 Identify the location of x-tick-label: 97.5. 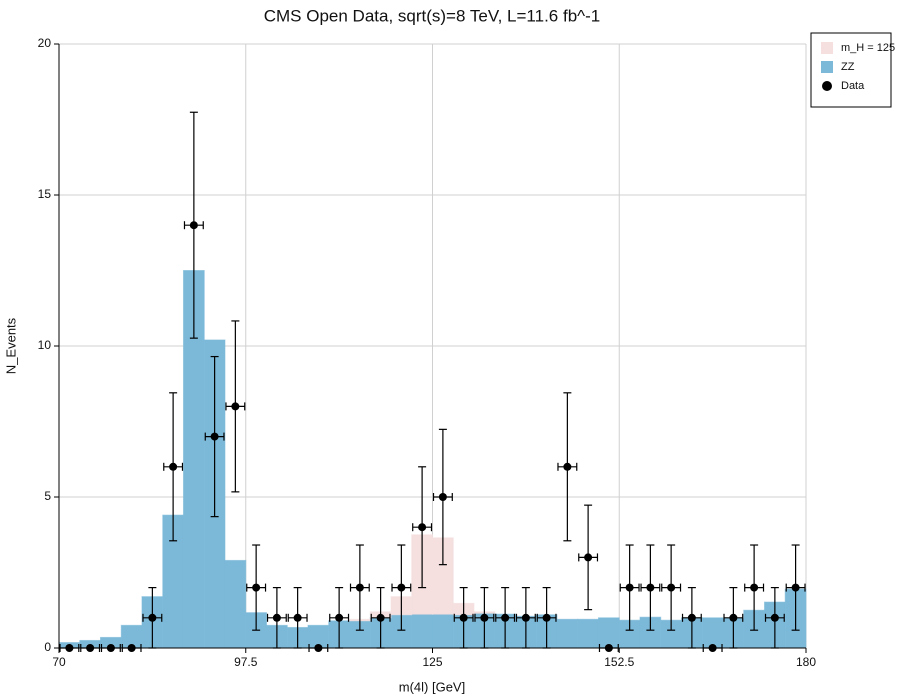
(246, 662).